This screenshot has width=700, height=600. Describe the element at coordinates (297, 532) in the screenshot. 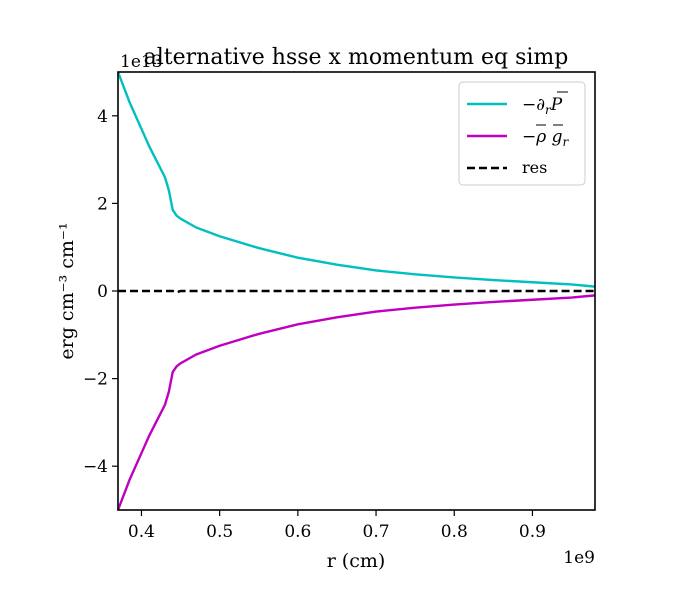

I see `x-tick-label: 0.6` at that location.